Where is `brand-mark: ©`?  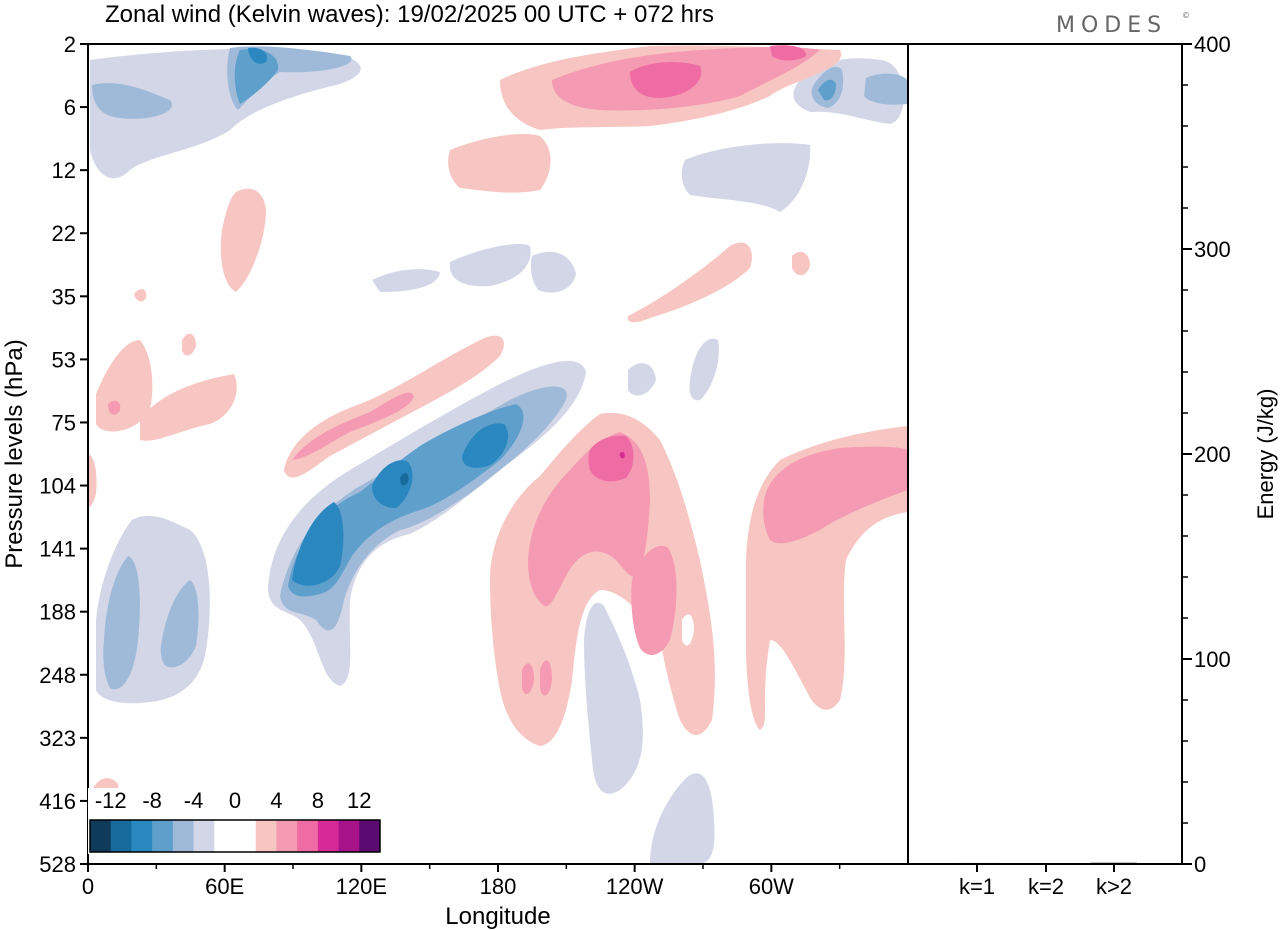
brand-mark: © is located at coordinates (1189, 15).